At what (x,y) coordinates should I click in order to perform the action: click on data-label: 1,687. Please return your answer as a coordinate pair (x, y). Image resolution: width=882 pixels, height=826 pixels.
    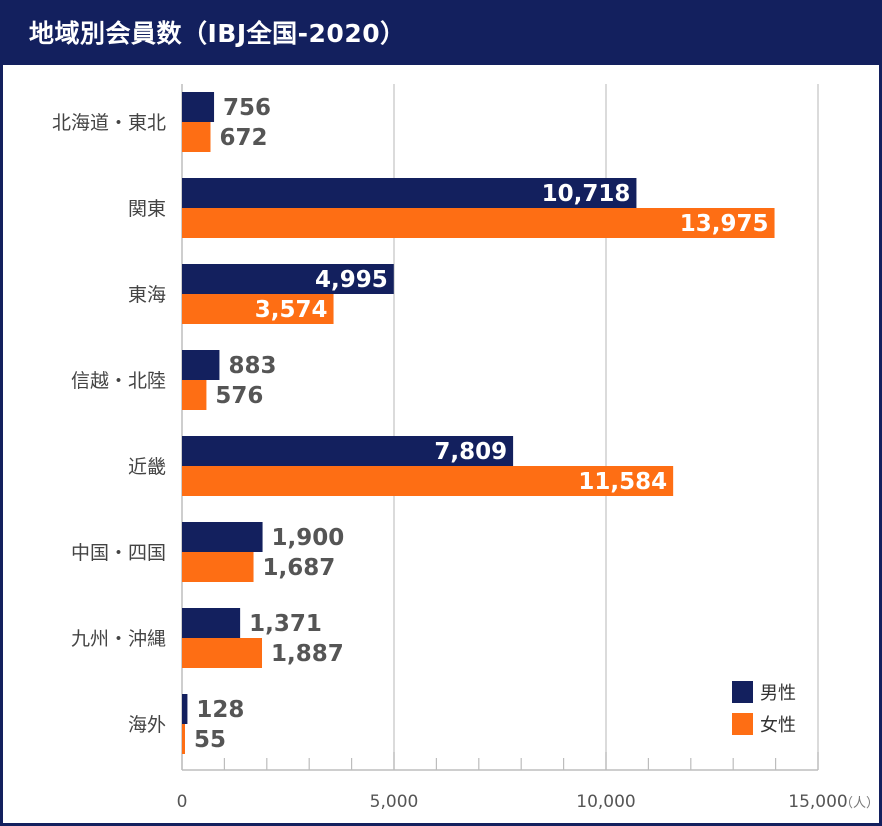
    Looking at the image, I should click on (299, 568).